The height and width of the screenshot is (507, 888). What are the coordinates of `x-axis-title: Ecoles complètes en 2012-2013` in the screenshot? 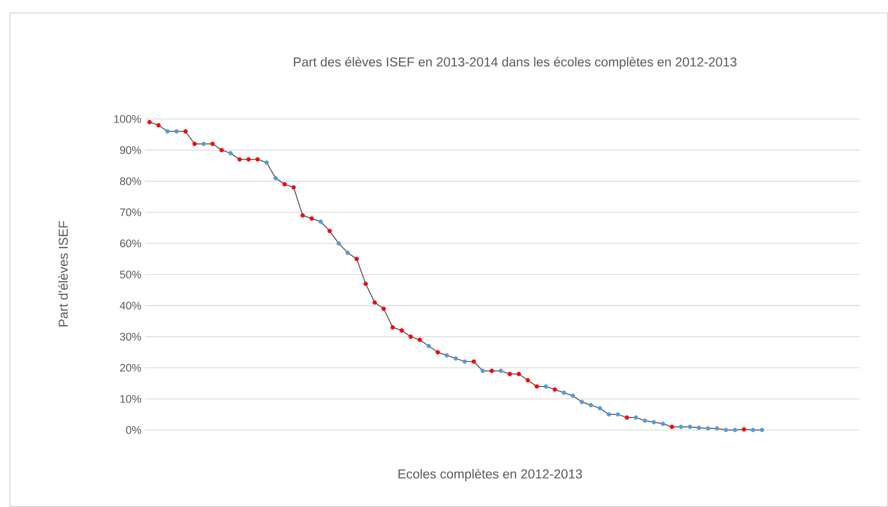 It's located at (490, 475).